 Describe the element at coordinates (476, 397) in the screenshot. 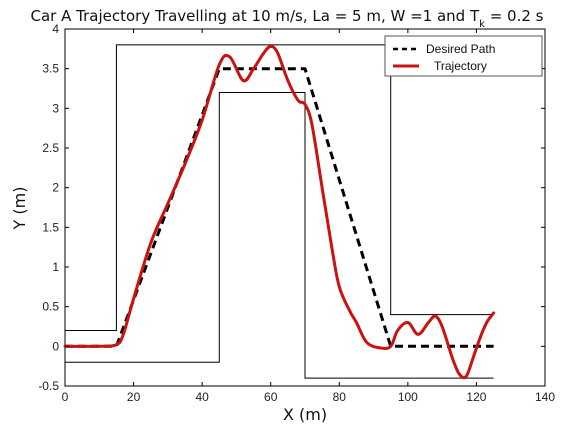

I see `x-tick-label: 120` at that location.